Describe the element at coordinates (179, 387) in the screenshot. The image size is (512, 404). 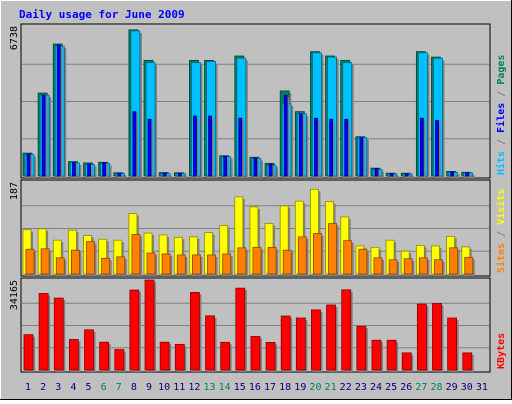
I see `x-tick-label: 11` at that location.